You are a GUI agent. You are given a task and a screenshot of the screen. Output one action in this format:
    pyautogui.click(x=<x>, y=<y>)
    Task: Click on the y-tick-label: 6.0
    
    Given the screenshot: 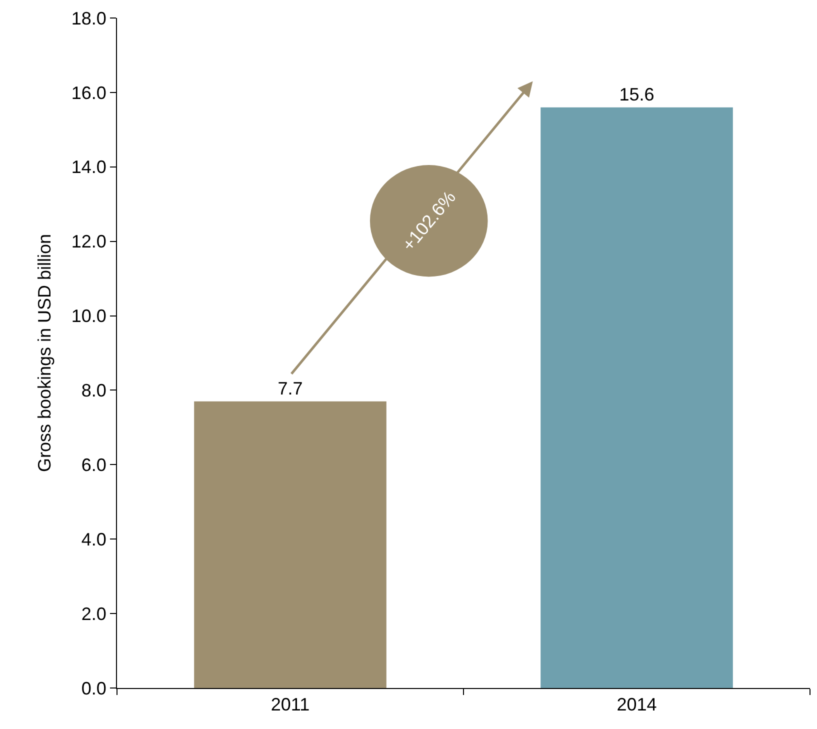 What is the action you would take?
    pyautogui.click(x=93, y=464)
    